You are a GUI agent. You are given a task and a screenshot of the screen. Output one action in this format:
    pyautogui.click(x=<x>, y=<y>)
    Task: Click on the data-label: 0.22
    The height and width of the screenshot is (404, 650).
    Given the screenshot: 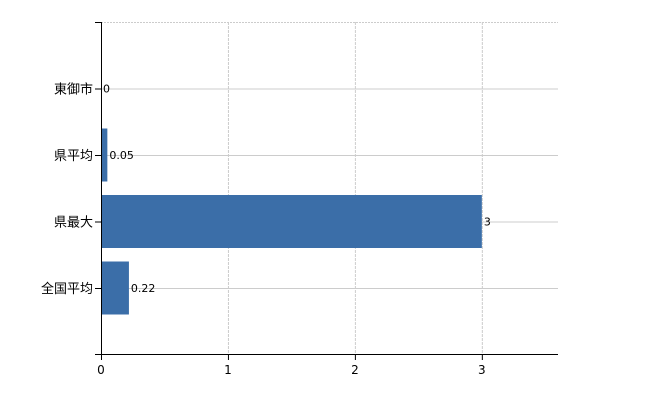 What is the action you would take?
    pyautogui.click(x=143, y=288)
    